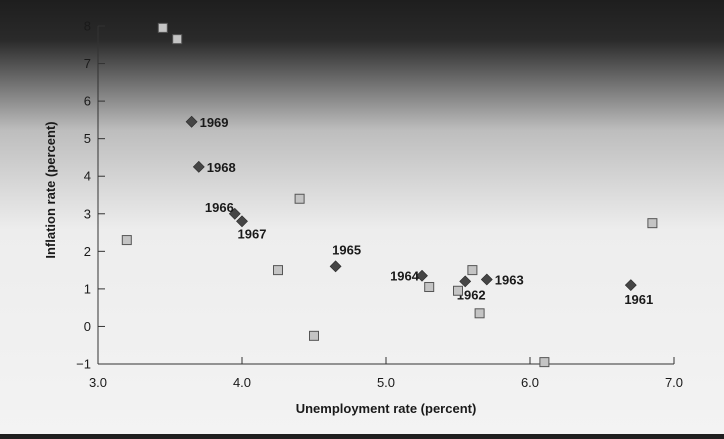 The image size is (724, 439). Describe the element at coordinates (509, 280) in the screenshot. I see `point-label: 1963` at that location.